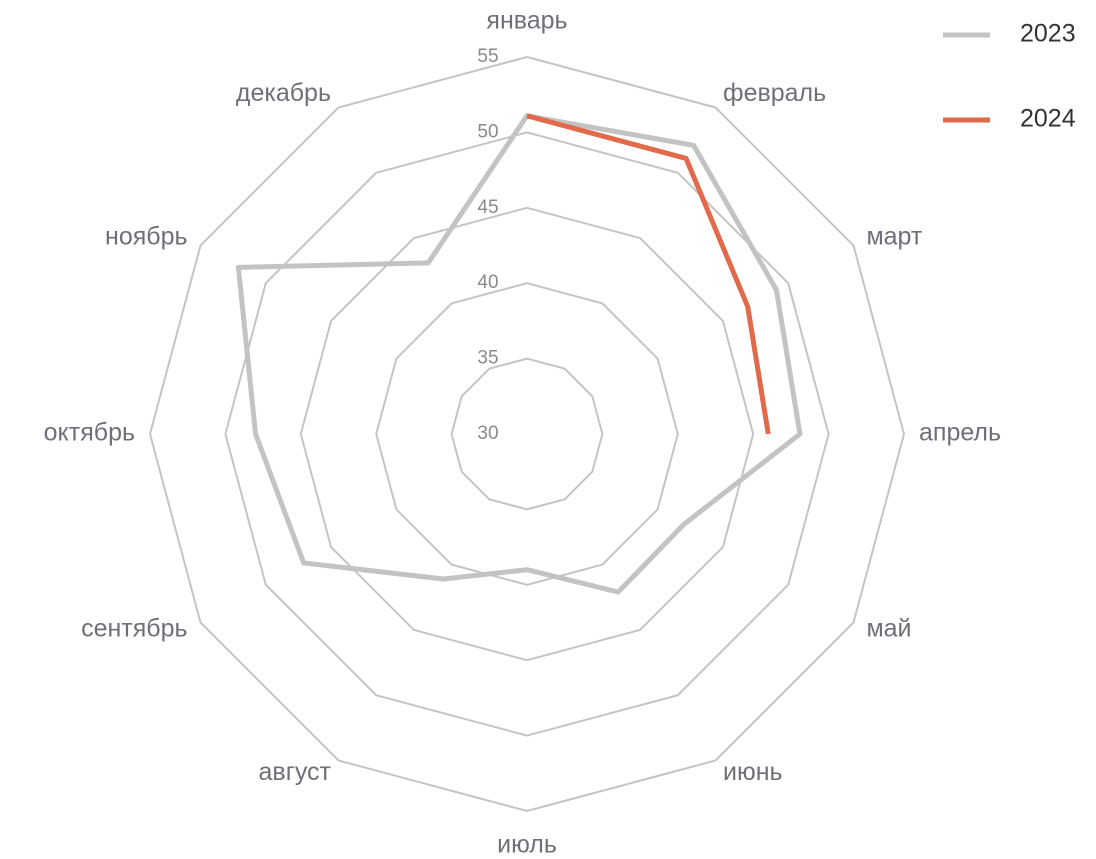 Image resolution: width=1096 pixels, height=859 pixels. What do you see at coordinates (894, 237) in the screenshot?
I see `category-label: март` at bounding box center [894, 237].